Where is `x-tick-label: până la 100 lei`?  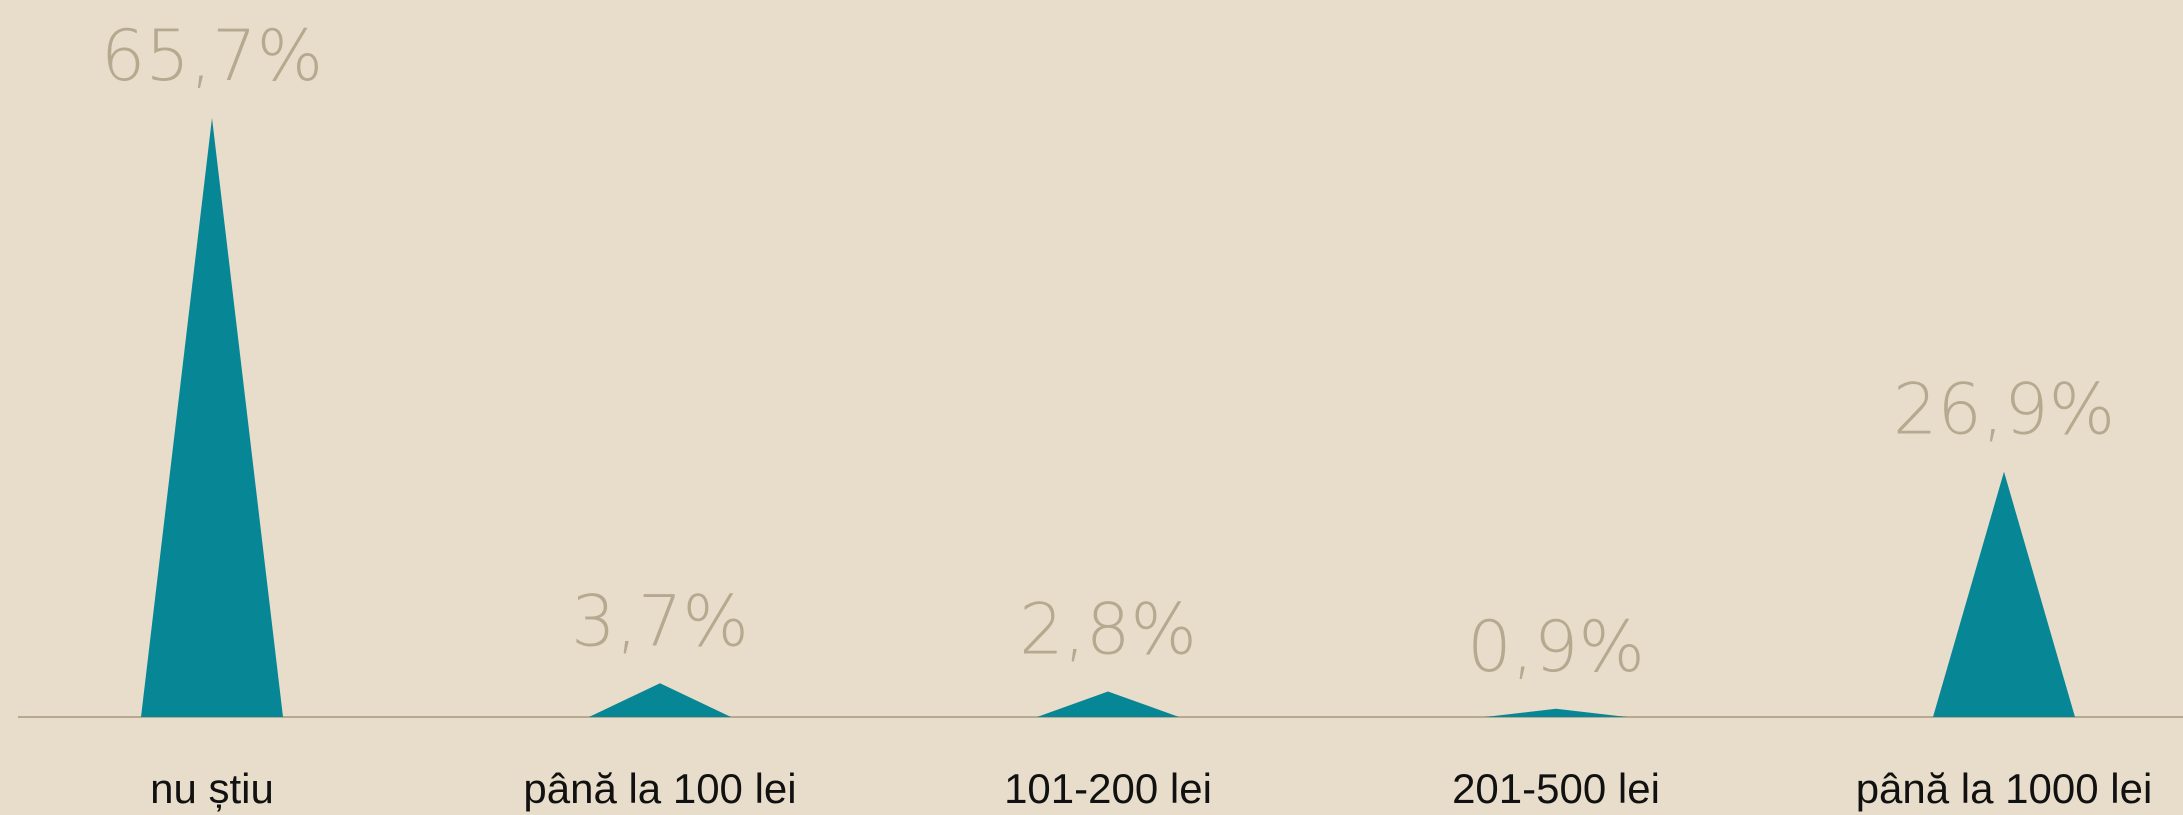
x-tick-label: până la 100 lei is located at coordinates (659, 788).